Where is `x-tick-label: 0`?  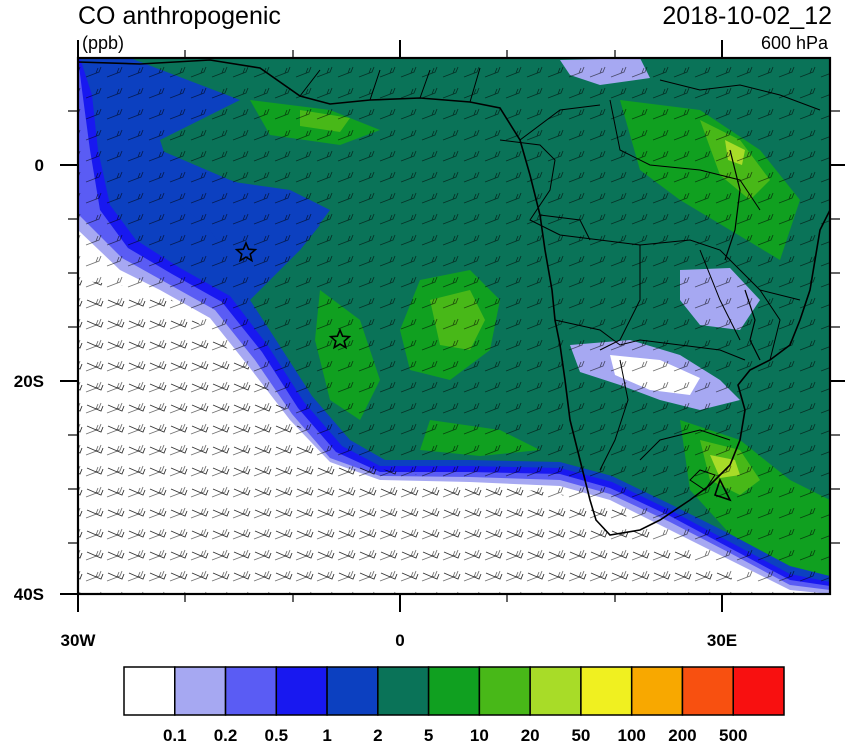
x-tick-label: 0 is located at coordinates (399, 640).